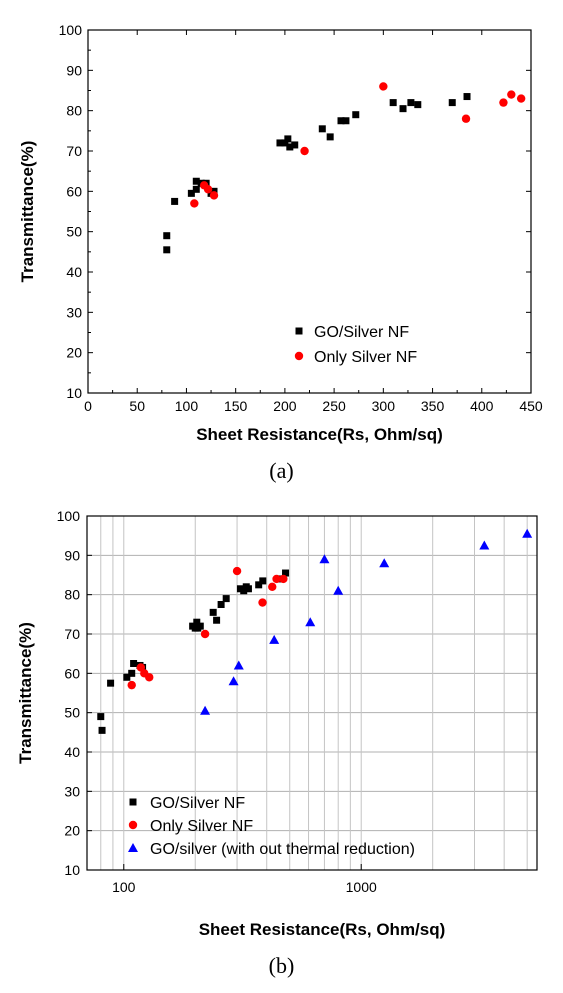 This screenshot has width=563, height=993. I want to click on x-tick-label: 100, so click(187, 406).